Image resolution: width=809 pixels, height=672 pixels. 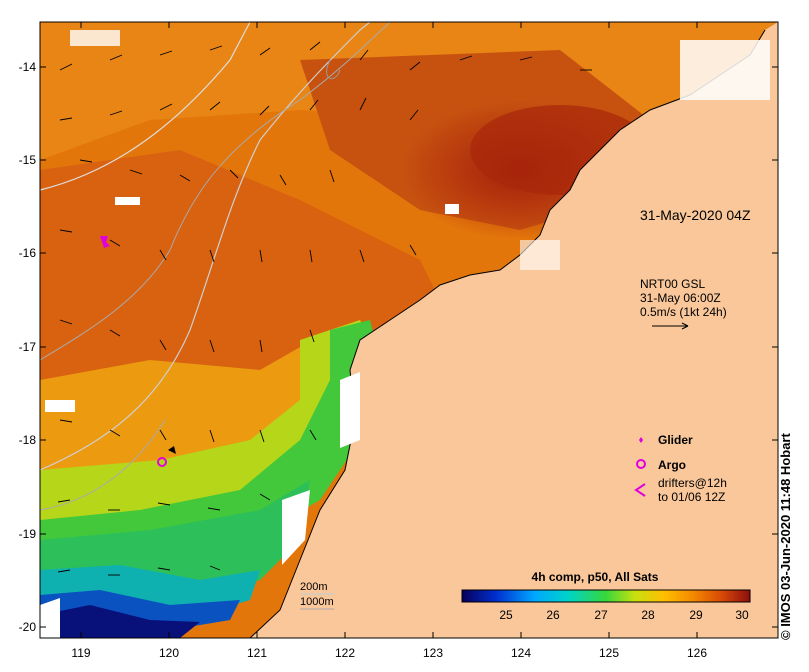 I want to click on x-tick-label: 119, so click(x=80, y=653).